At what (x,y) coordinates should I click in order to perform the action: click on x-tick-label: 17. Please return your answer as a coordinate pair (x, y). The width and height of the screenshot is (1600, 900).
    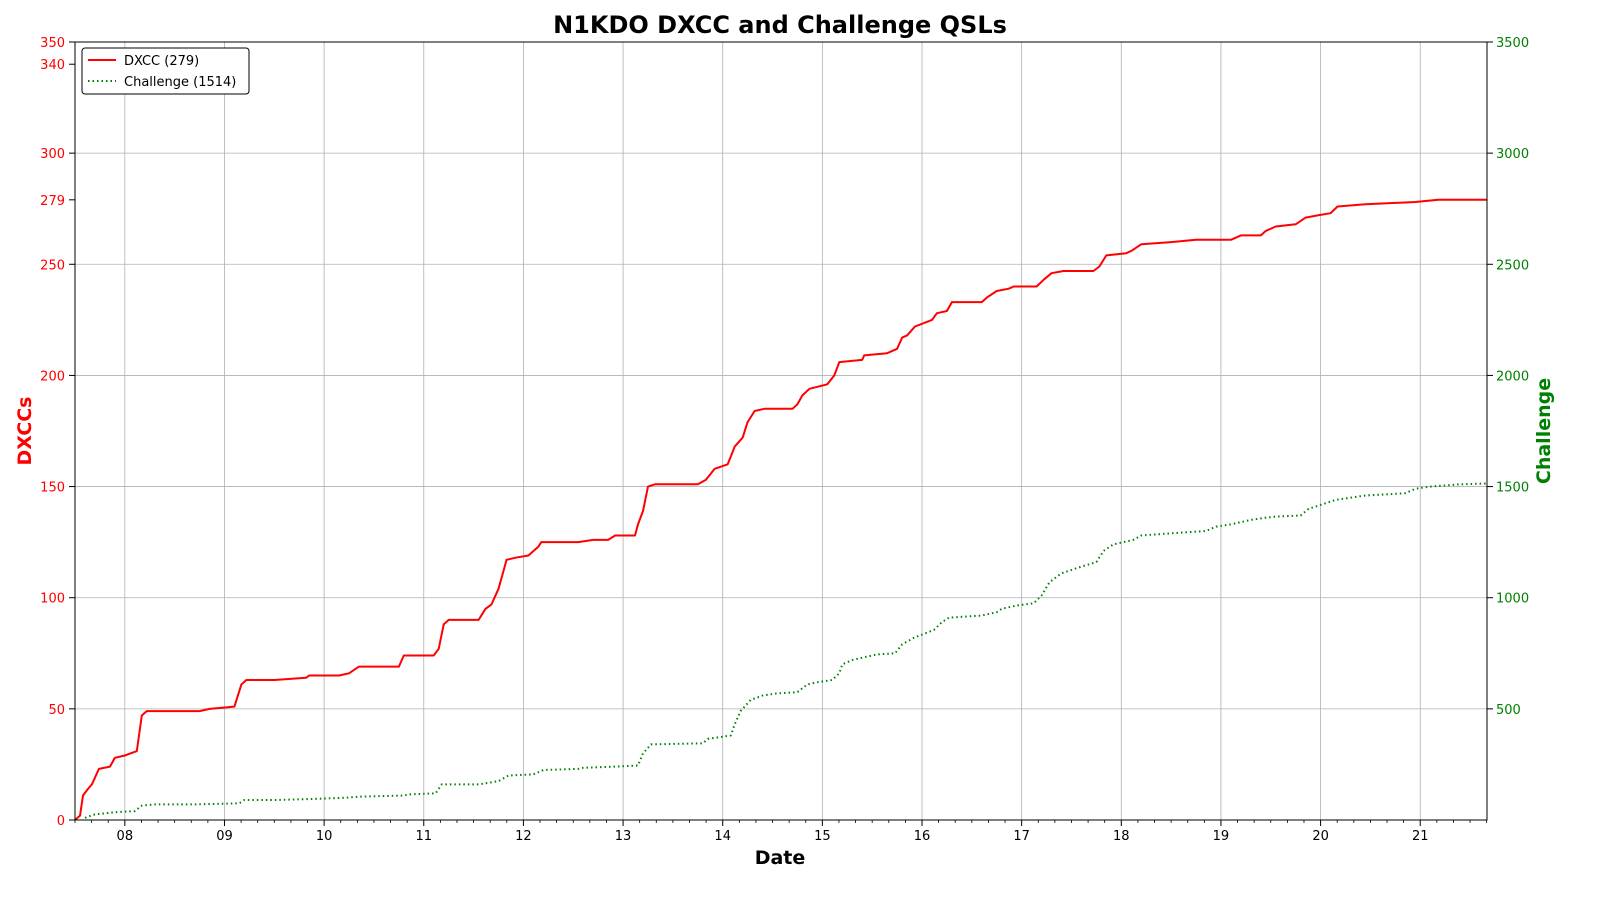
    Looking at the image, I should click on (1021, 836).